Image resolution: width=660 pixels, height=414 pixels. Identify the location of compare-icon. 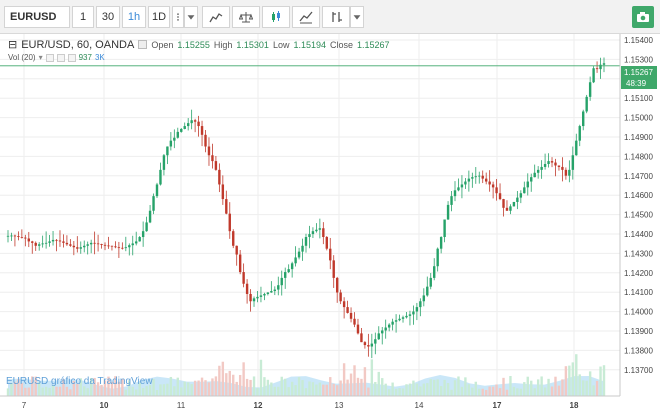
(216, 17).